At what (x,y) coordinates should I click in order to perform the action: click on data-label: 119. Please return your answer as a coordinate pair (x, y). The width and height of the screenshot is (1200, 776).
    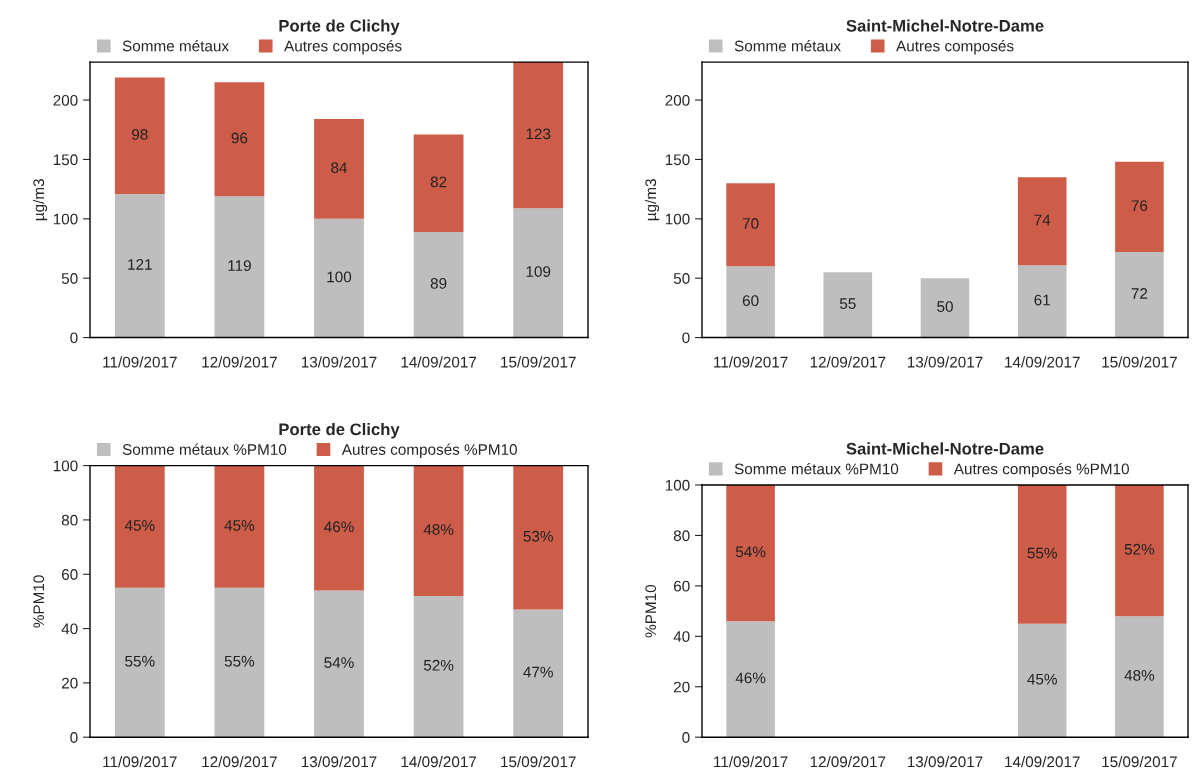
    Looking at the image, I should click on (239, 266).